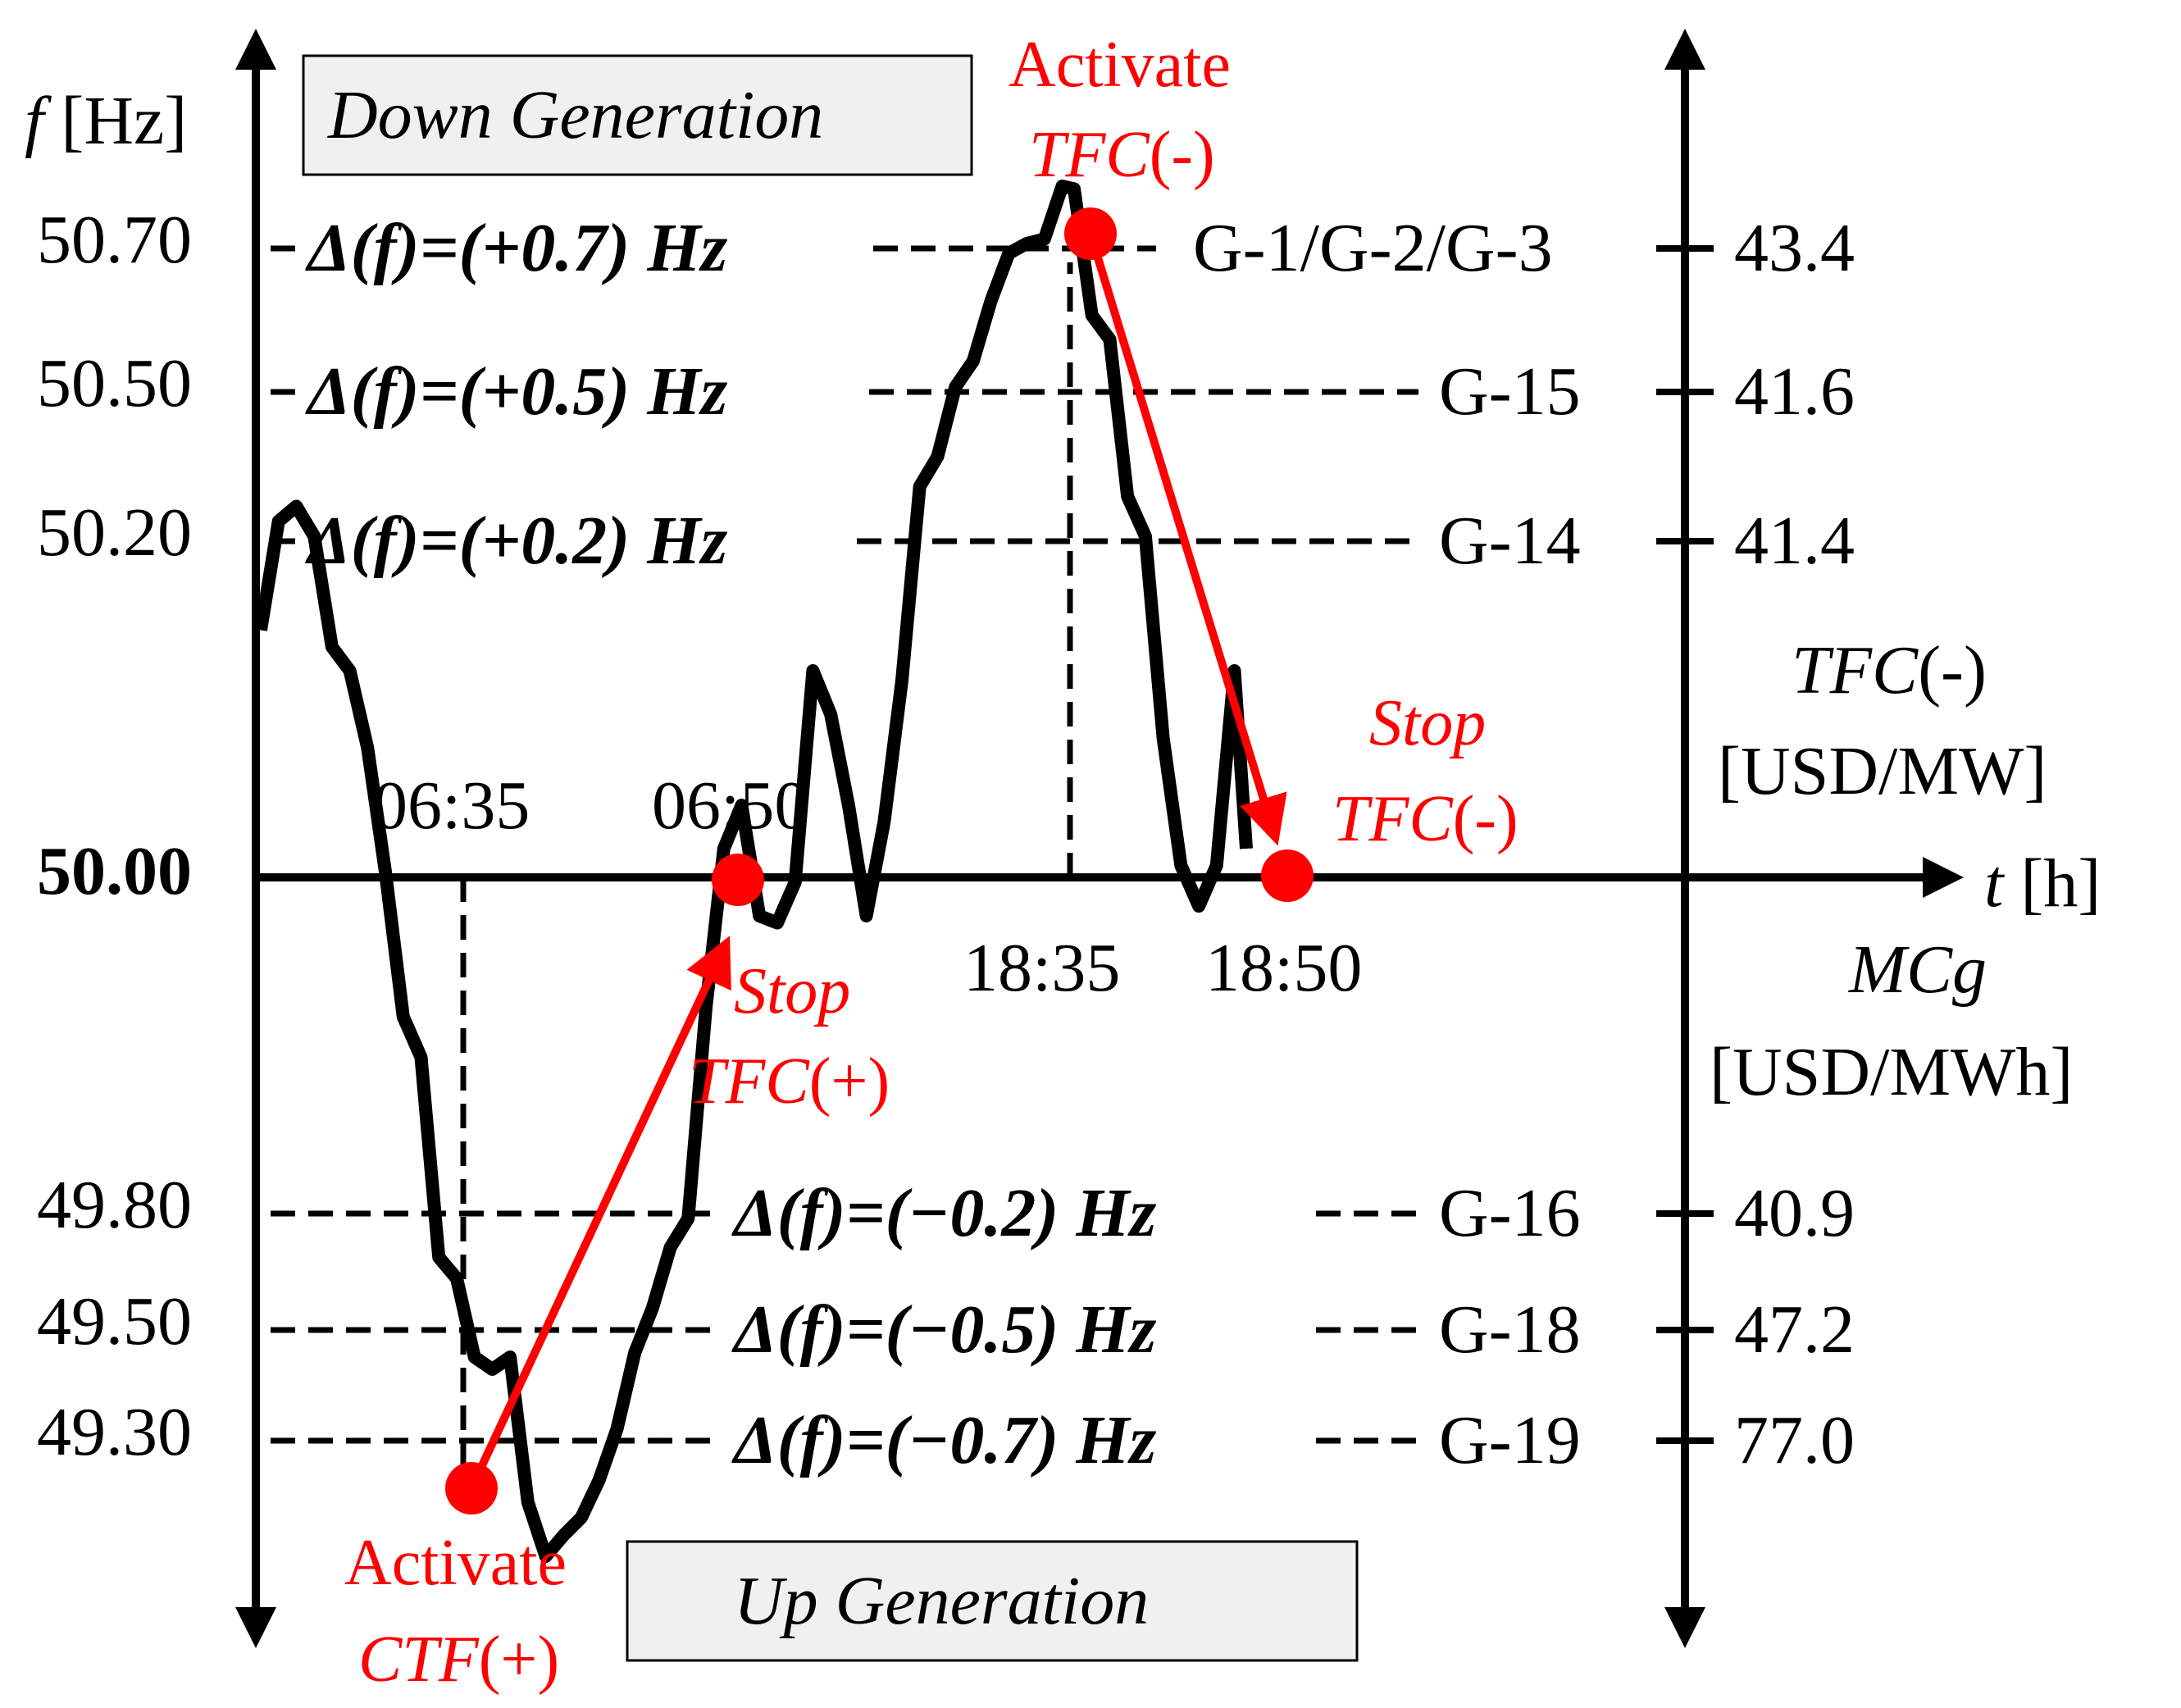  I want to click on price-label: 41.6, so click(1795, 391).